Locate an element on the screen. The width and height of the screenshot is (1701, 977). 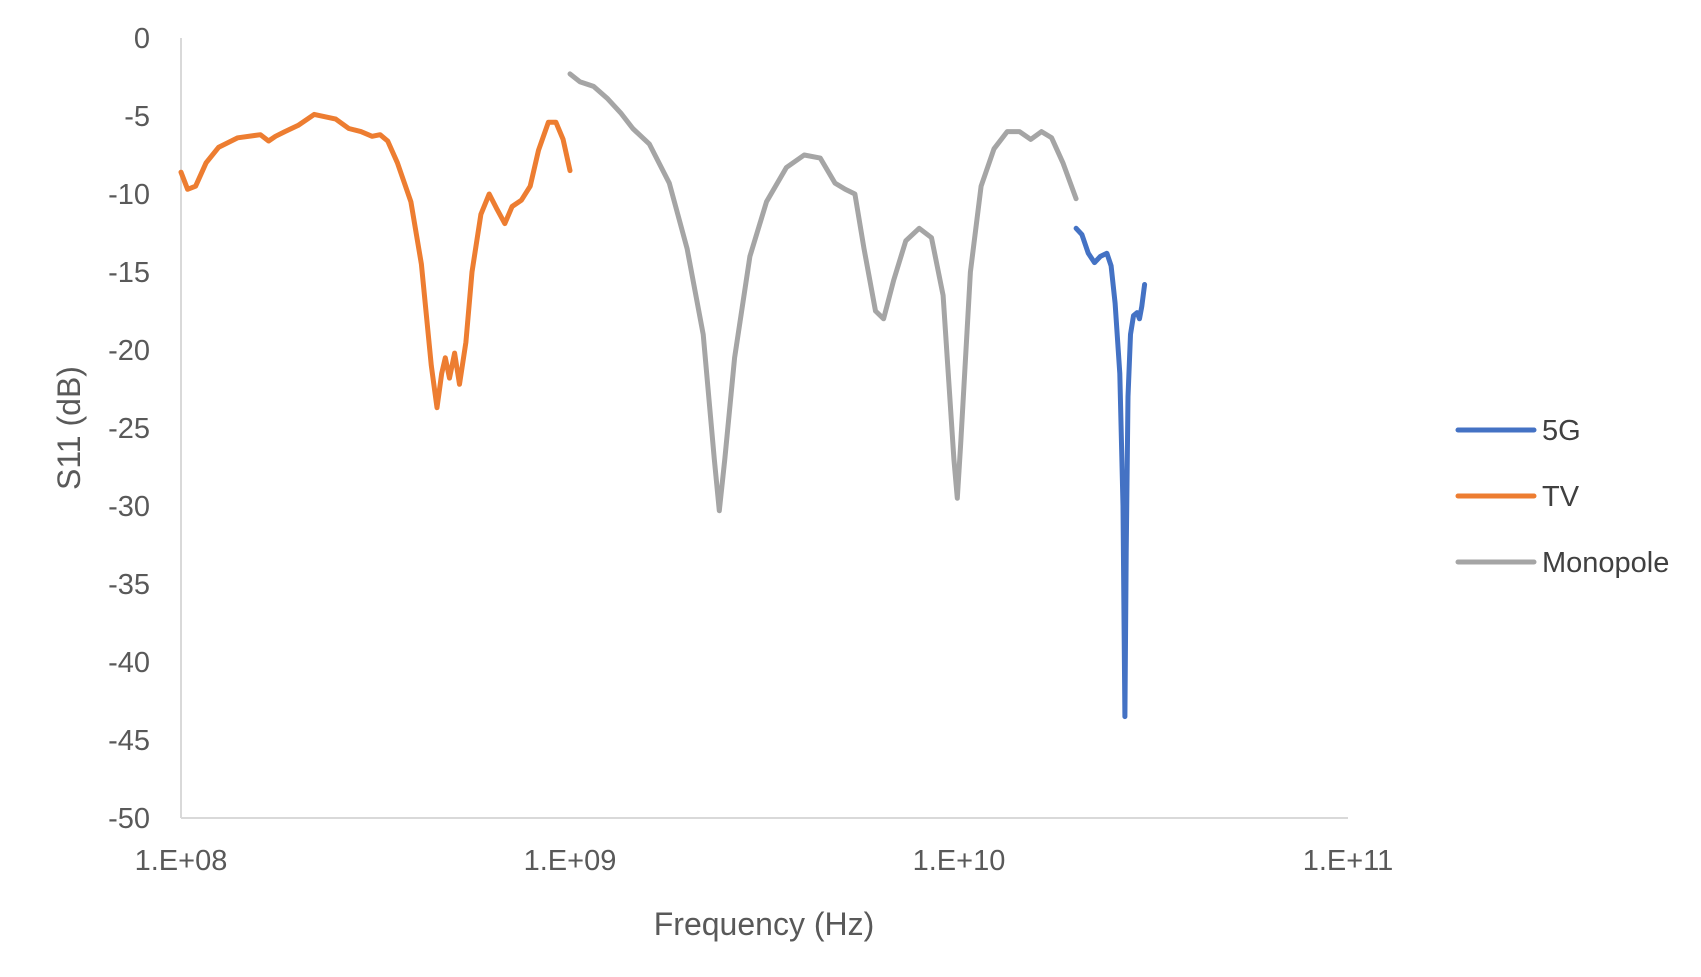
series-line-5g is located at coordinates (1110, 472).